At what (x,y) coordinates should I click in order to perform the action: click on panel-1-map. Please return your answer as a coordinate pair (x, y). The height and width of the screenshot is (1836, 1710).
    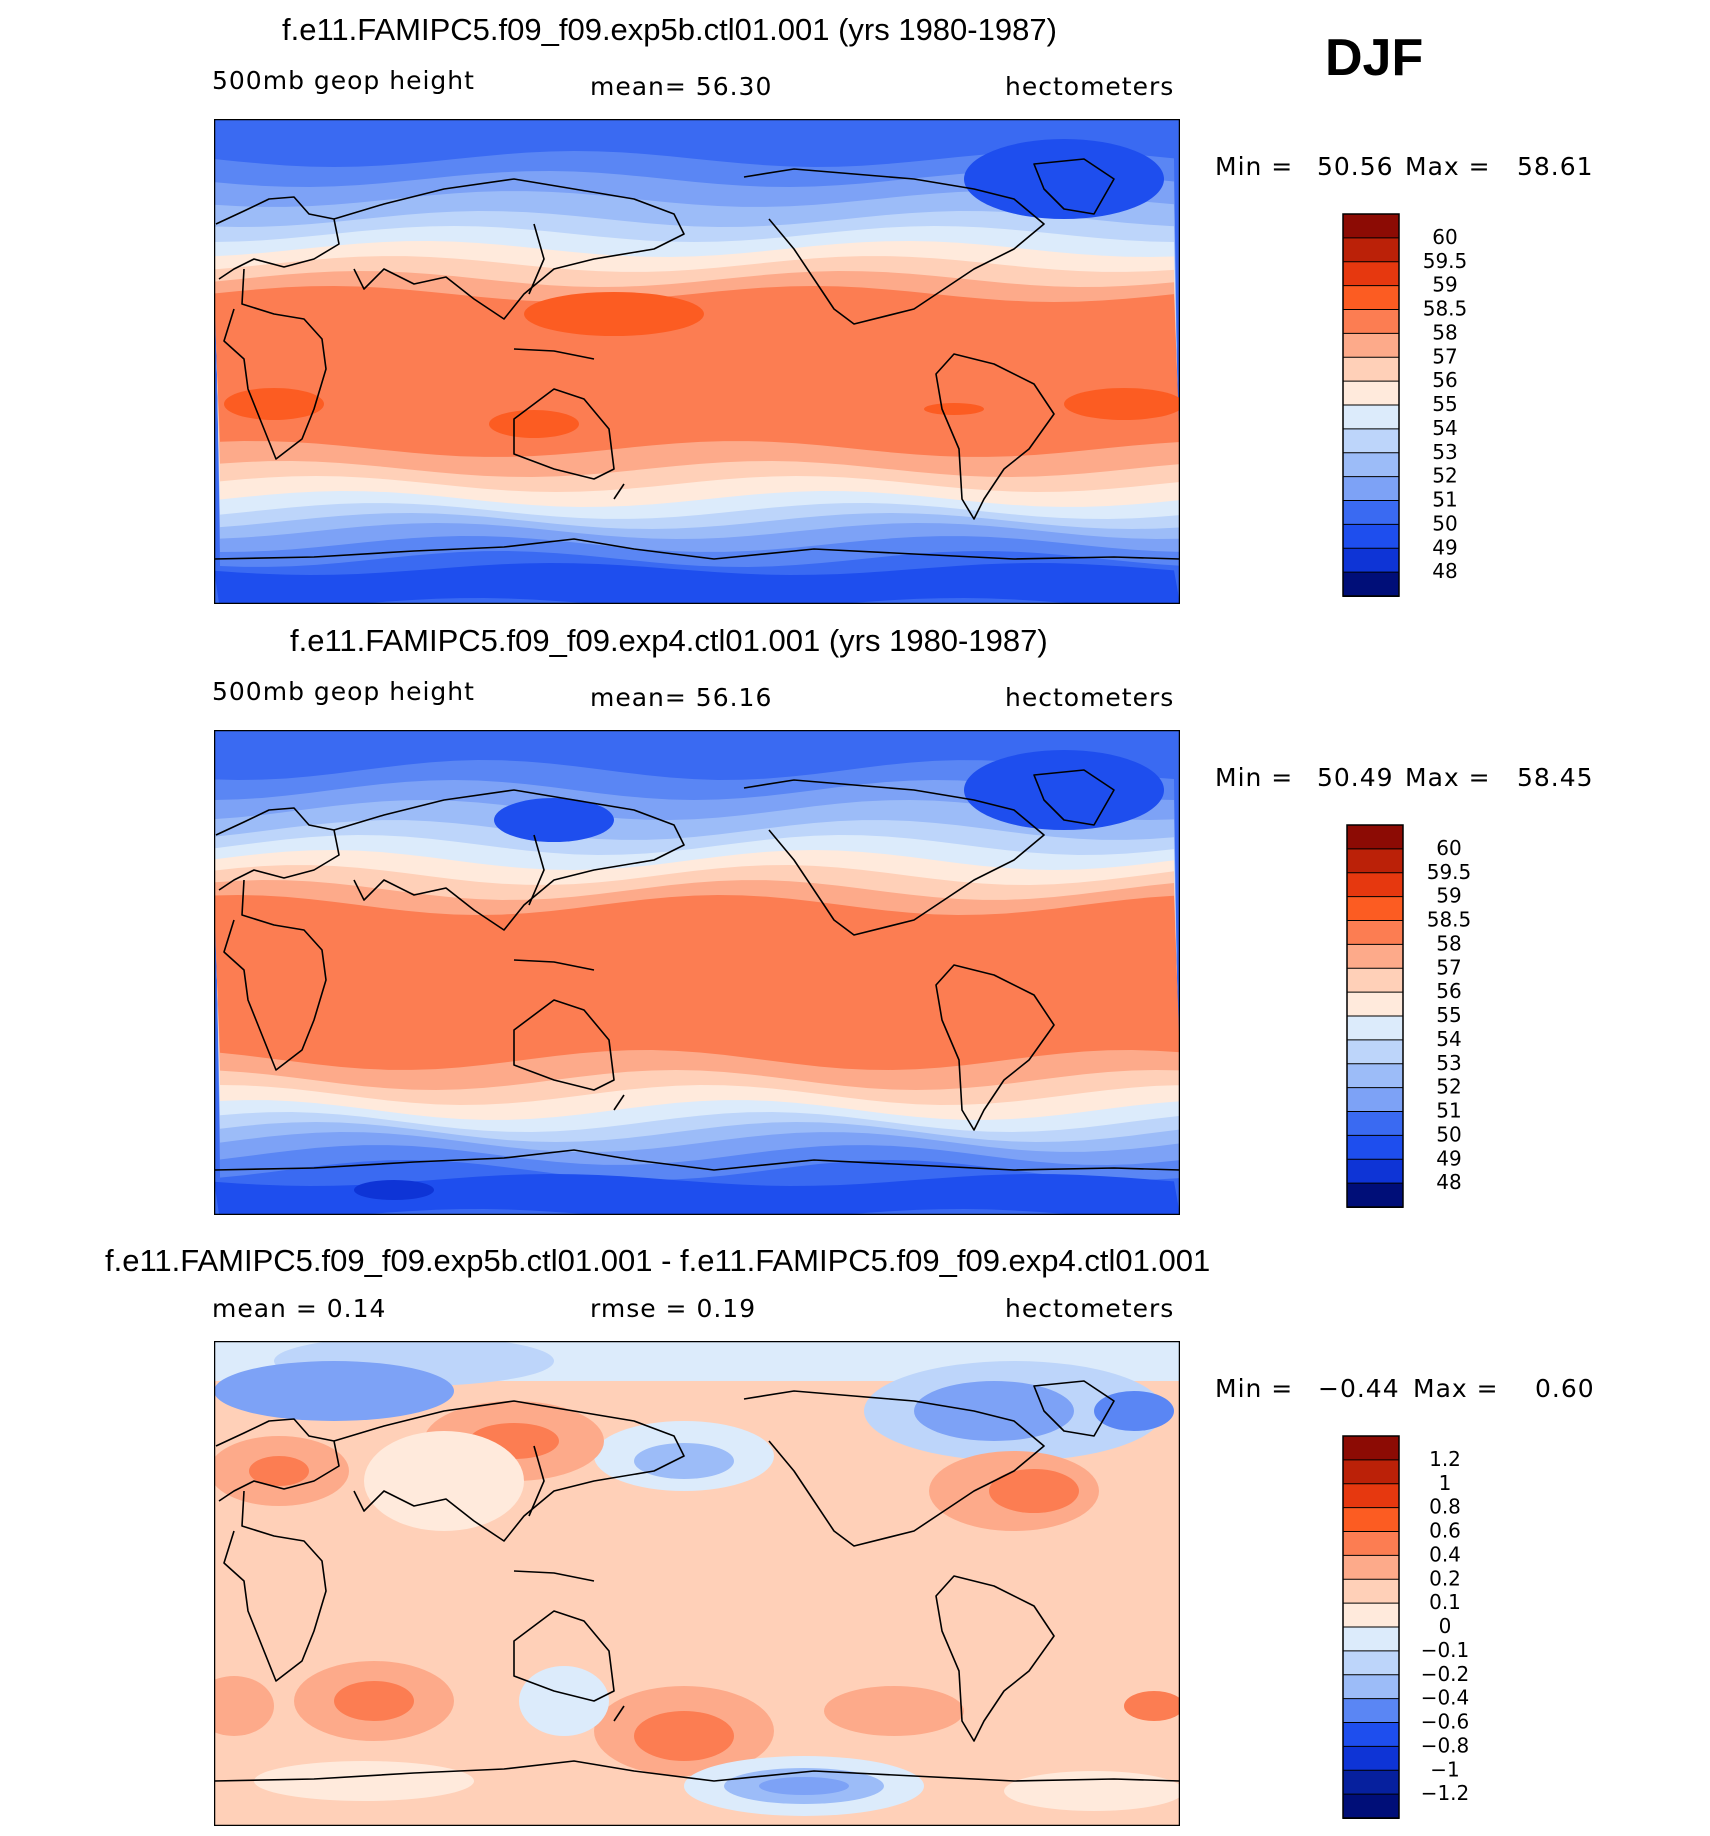
    Looking at the image, I should click on (697, 361).